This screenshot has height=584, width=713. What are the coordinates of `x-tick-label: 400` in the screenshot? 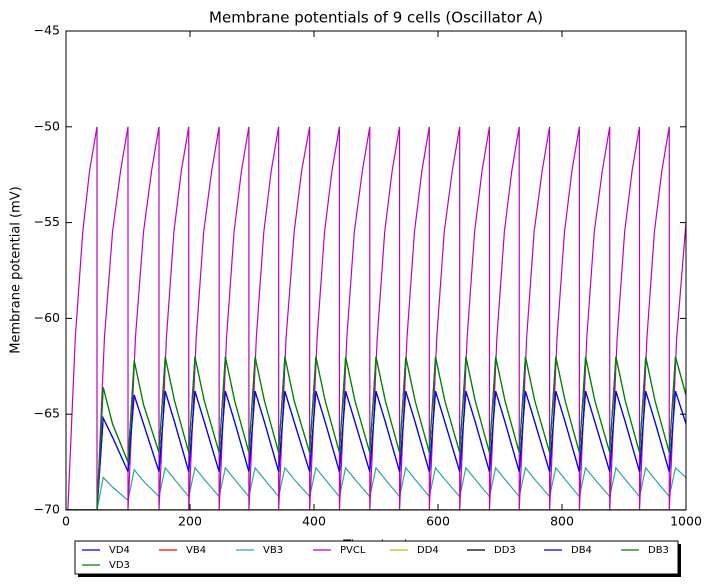 It's located at (314, 521).